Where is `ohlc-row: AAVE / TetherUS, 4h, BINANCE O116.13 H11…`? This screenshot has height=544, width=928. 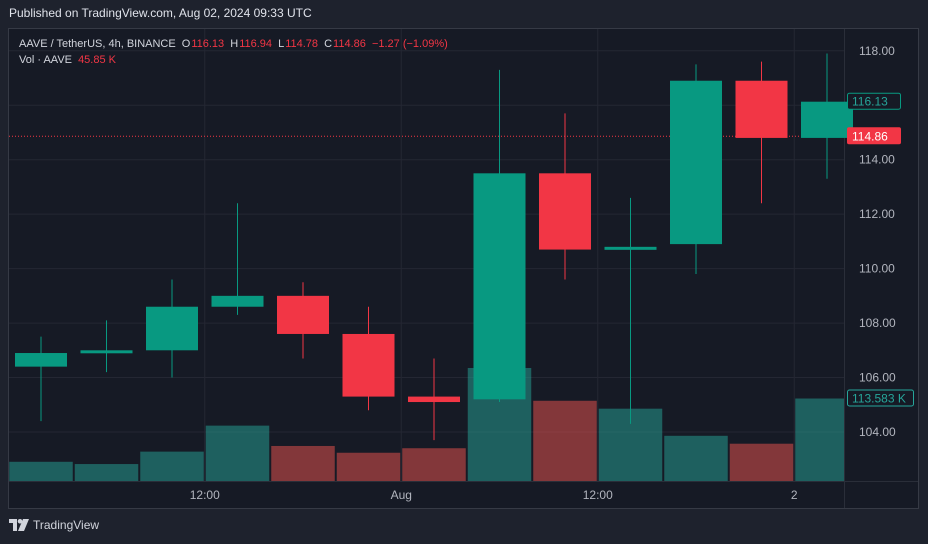 ohlc-row: AAVE / TetherUS, 4h, BINANCE O116.13 H11… is located at coordinates (233, 44).